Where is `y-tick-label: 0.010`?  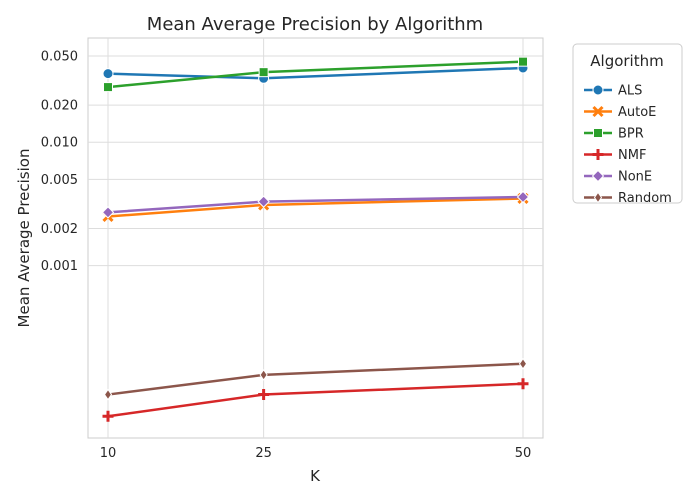
y-tick-label: 0.010 is located at coordinates (59, 143).